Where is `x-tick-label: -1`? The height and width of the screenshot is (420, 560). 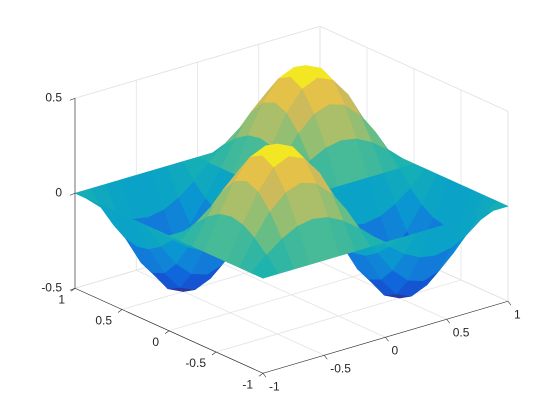
x-tick-label: -1 is located at coordinates (274, 386).